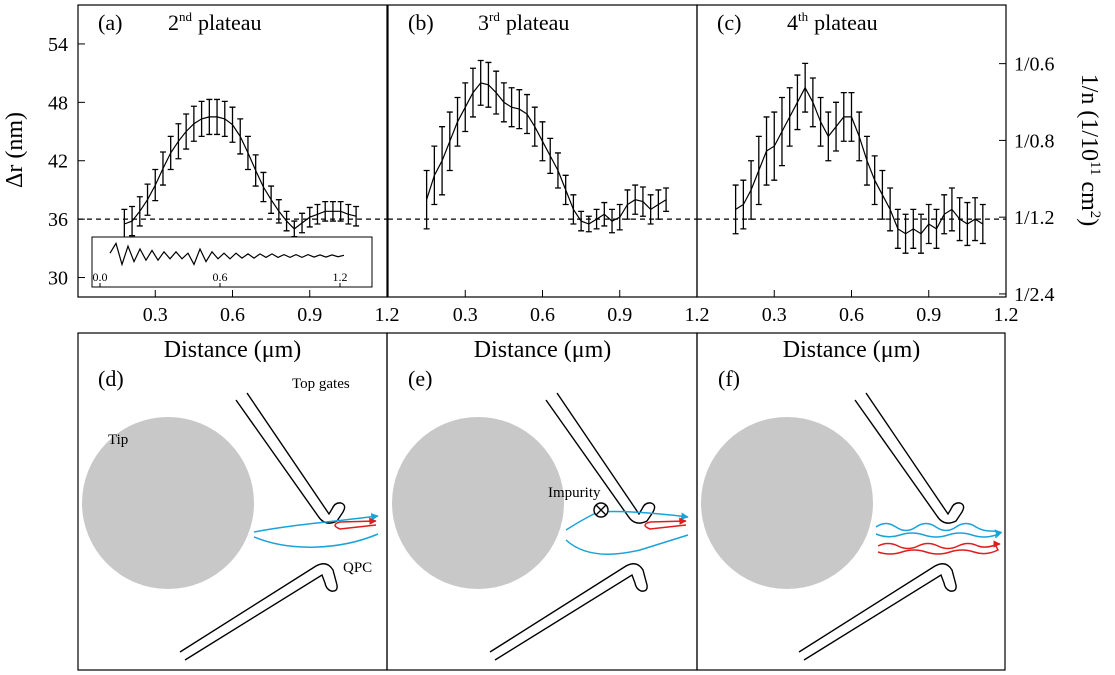 The image size is (1115, 675). What do you see at coordinates (227, 254) in the screenshot?
I see `inset-line` at bounding box center [227, 254].